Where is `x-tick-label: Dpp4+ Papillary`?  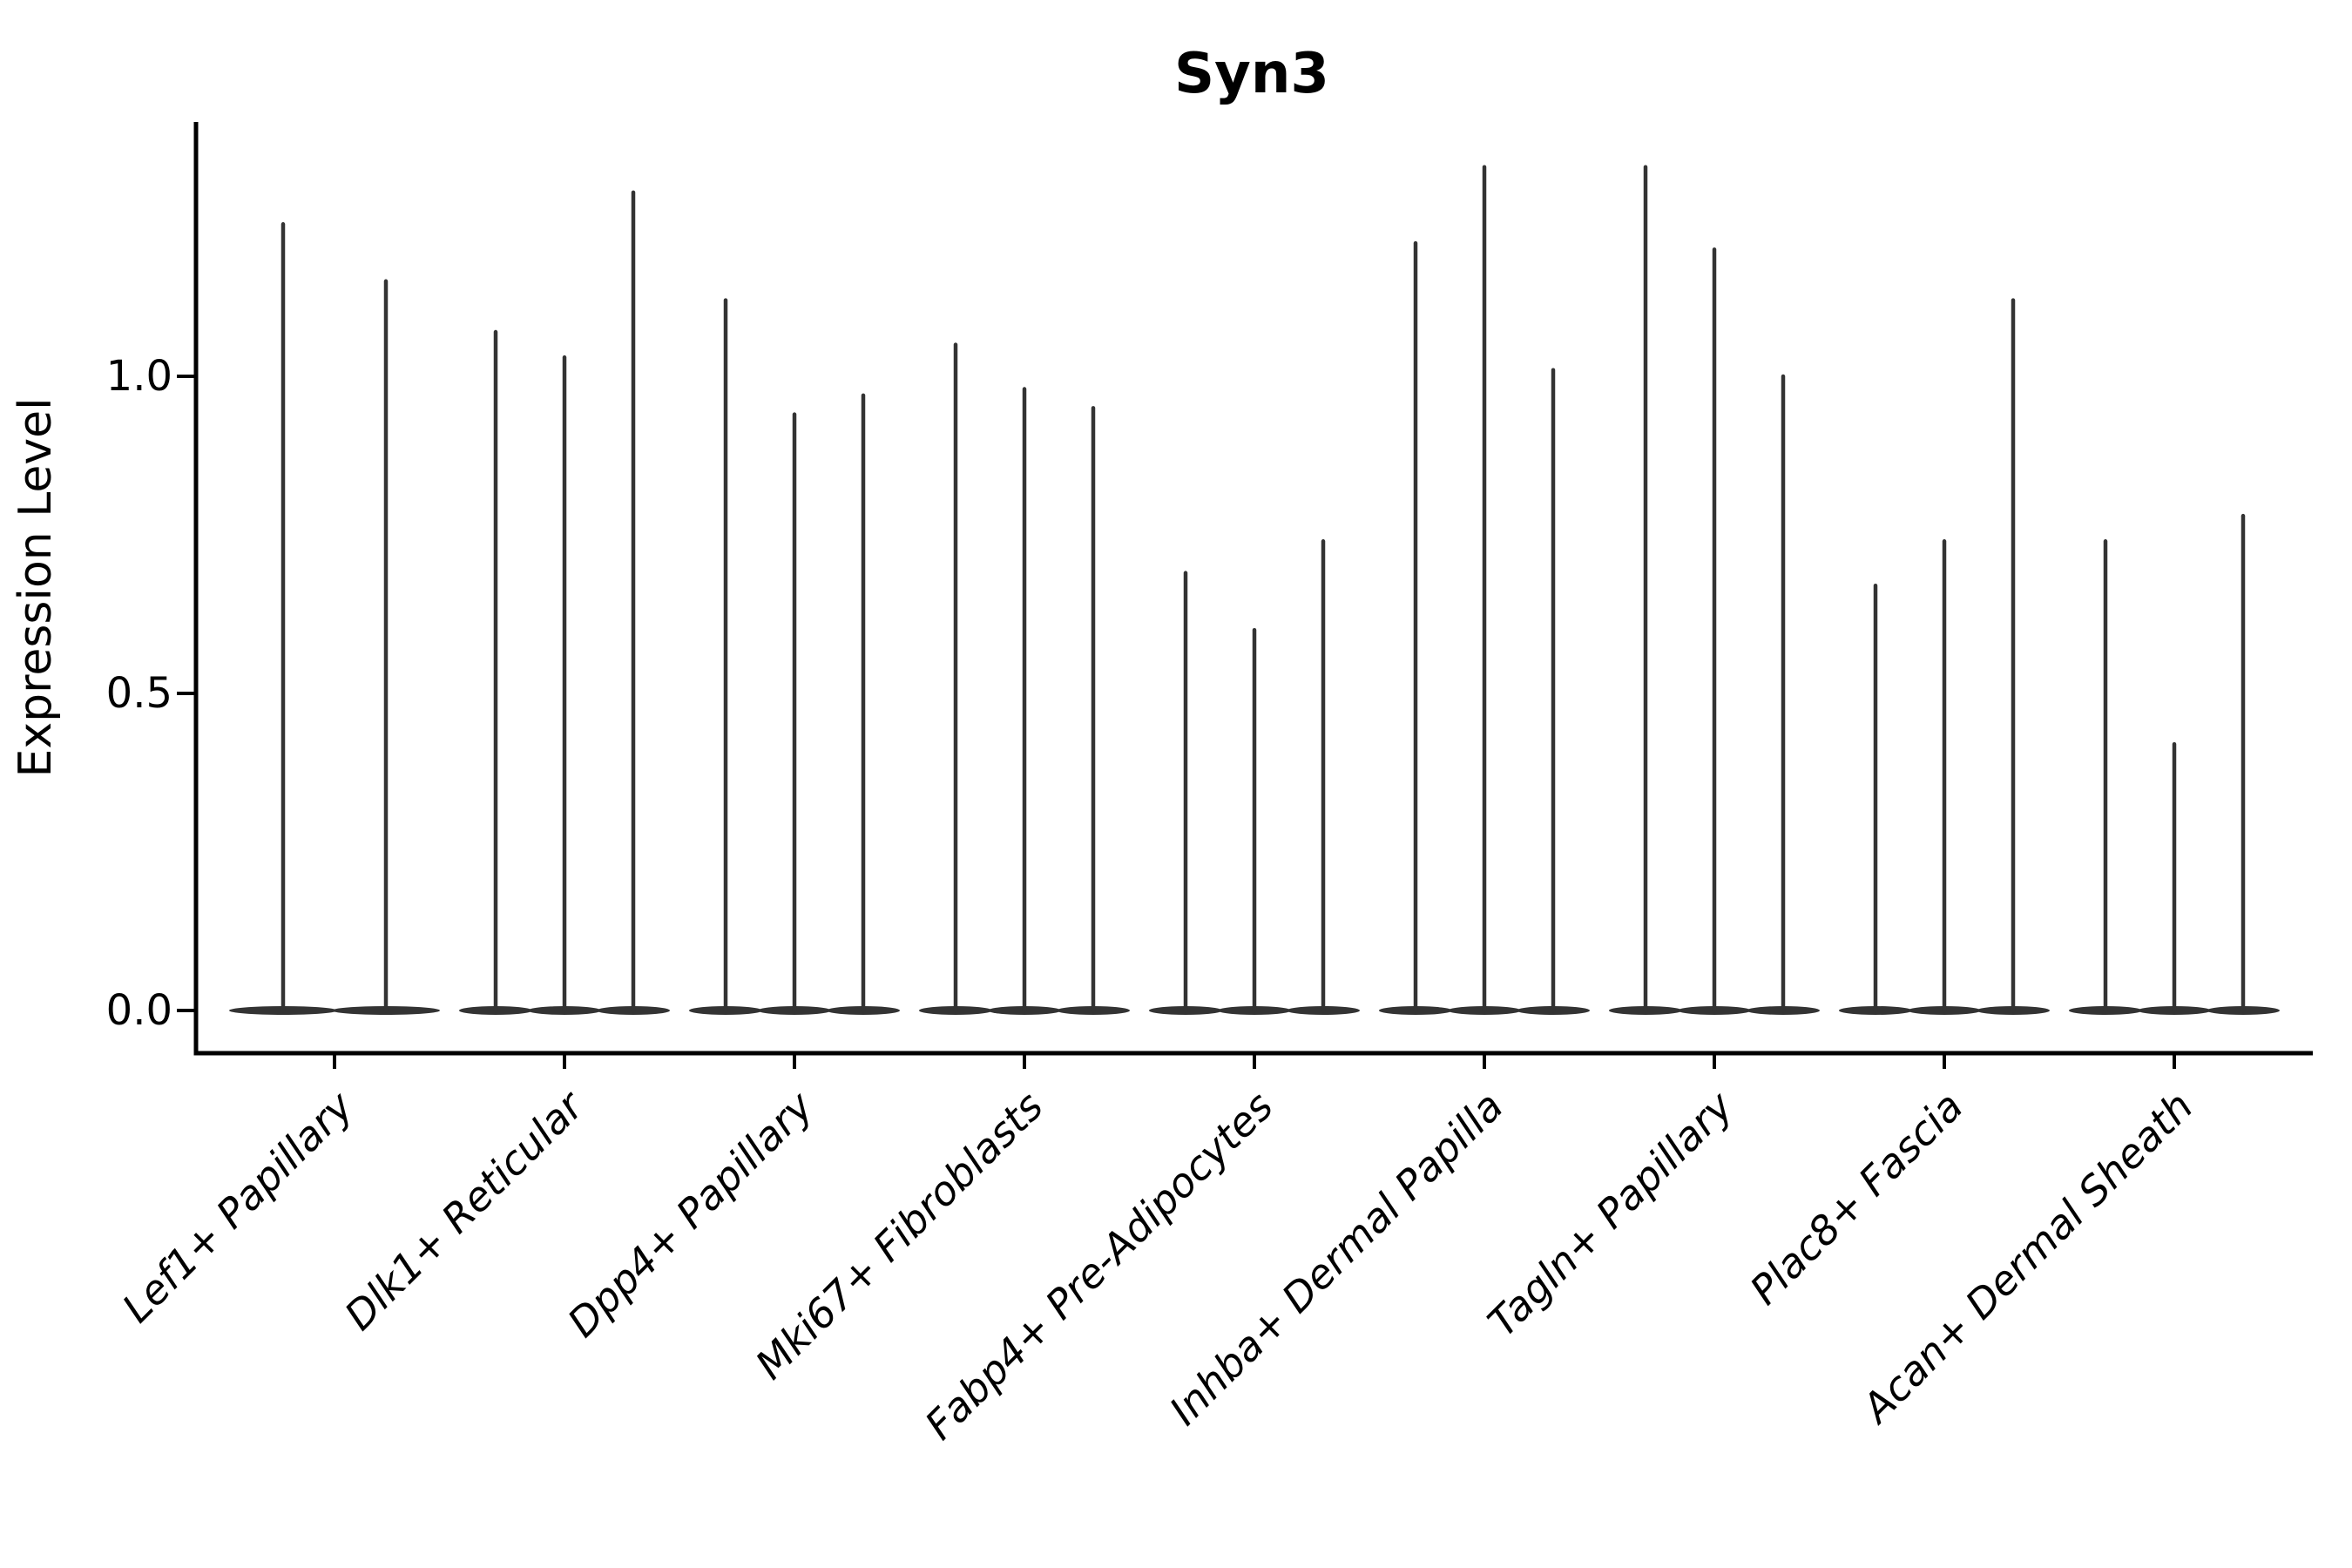
x-tick-label: Dpp4+ Papillary is located at coordinates (690, 1214).